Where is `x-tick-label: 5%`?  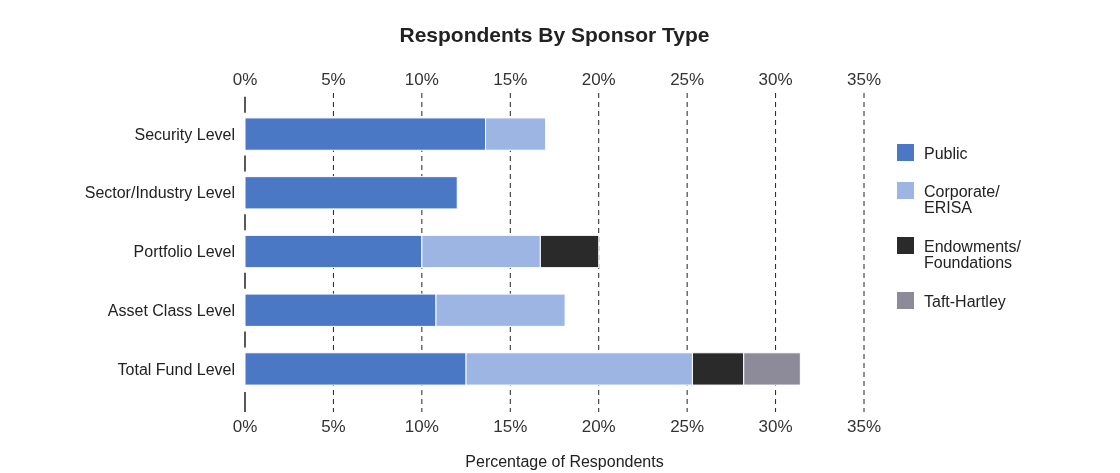 x-tick-label: 5% is located at coordinates (333, 79).